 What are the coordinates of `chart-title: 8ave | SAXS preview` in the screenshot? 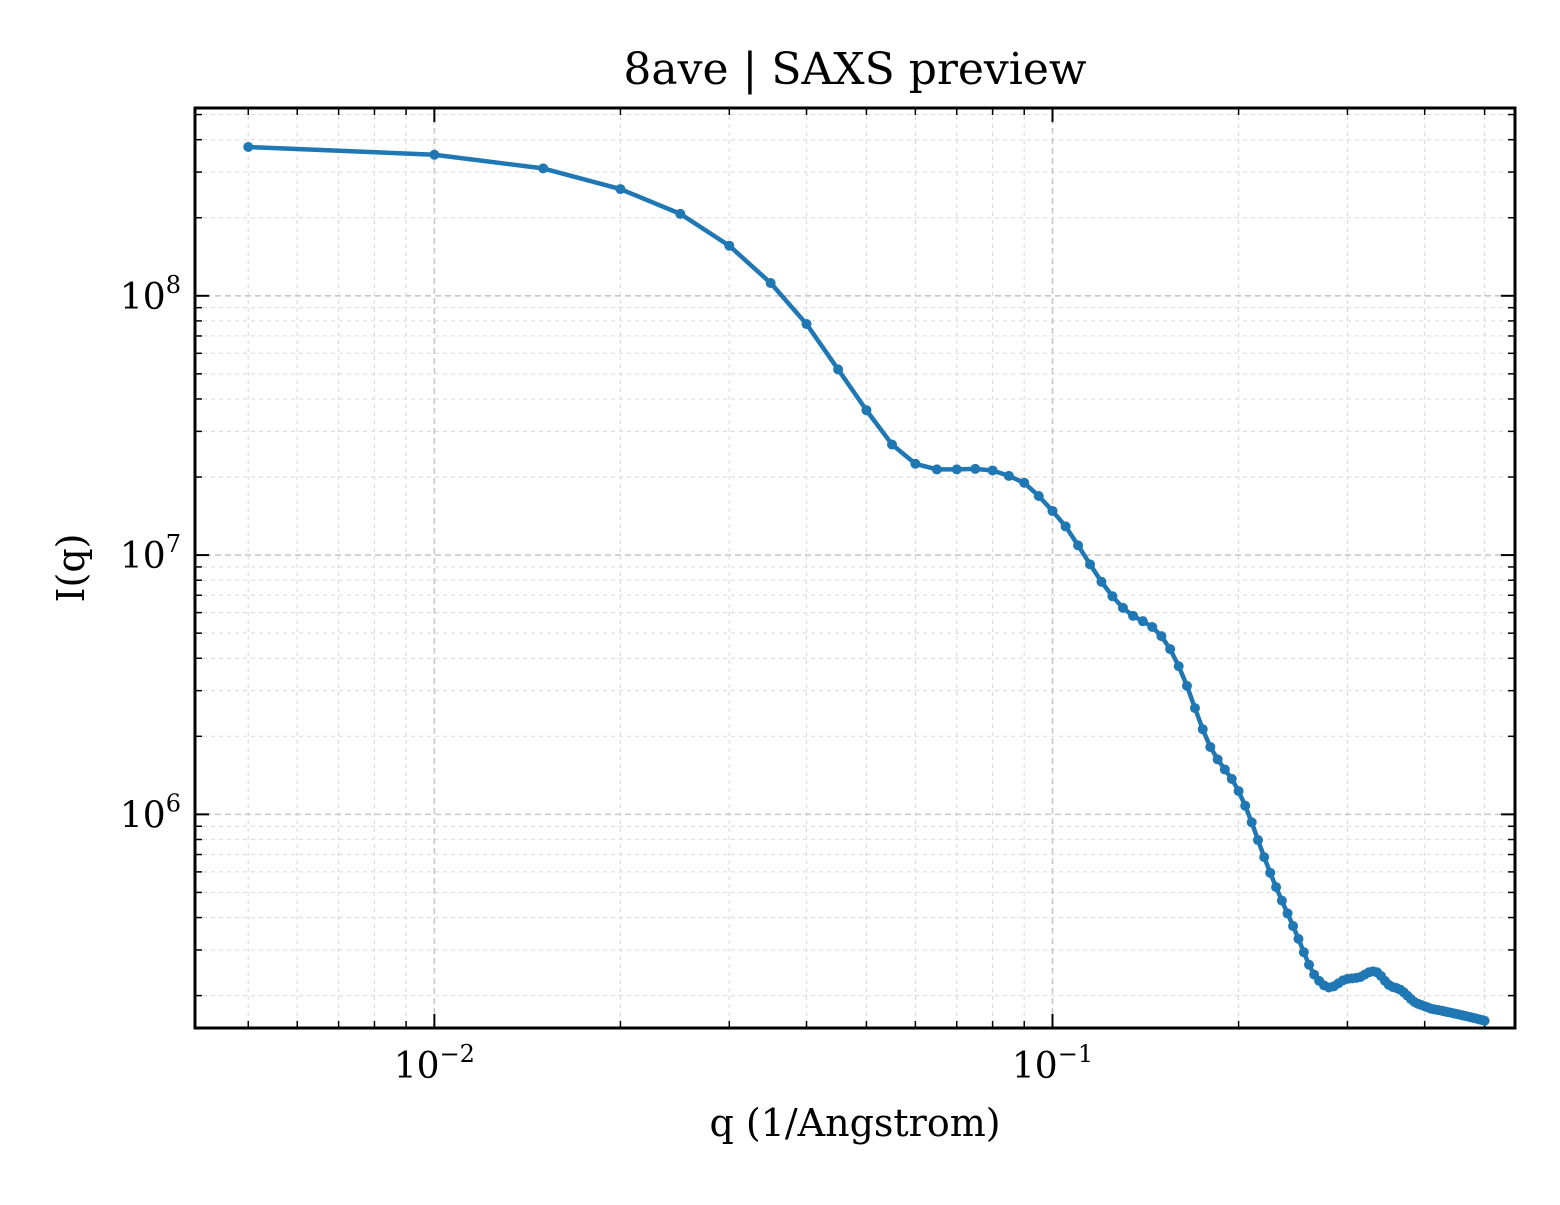 It's located at (854, 69).